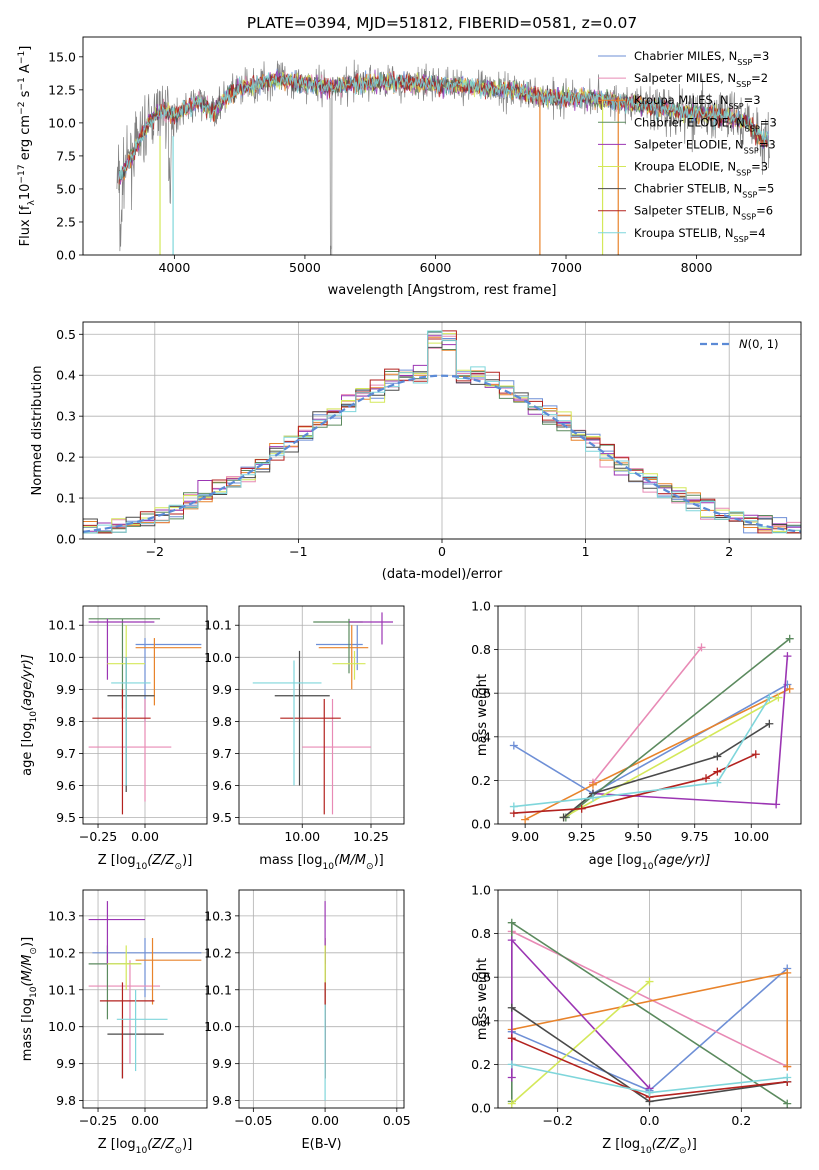 Image resolution: width=819 pixels, height=1170 pixels. Describe the element at coordinates (218, 952) in the screenshot. I see `y-tick-label: 10.2` at that location.